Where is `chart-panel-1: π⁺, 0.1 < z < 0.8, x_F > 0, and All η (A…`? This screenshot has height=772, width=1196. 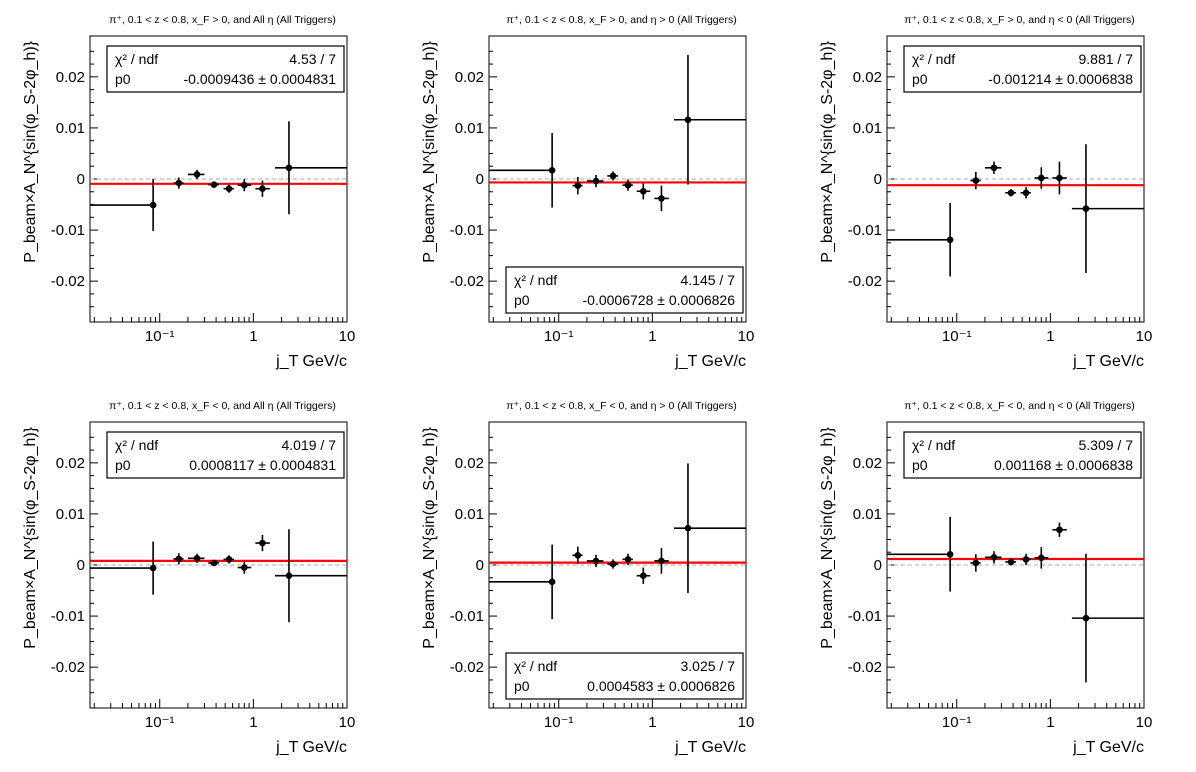 chart-panel-1: π⁺, 0.1 < z < 0.8, x_F > 0, and All η (A… is located at coordinates (188, 192).